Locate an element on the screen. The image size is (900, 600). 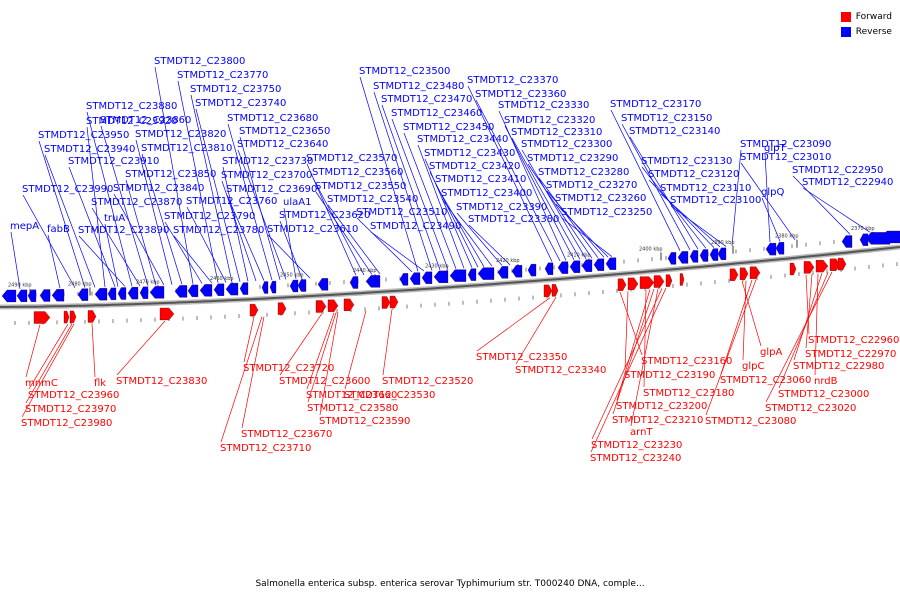
gene-label: STMDT12_C23080 is located at coordinates (750, 421).